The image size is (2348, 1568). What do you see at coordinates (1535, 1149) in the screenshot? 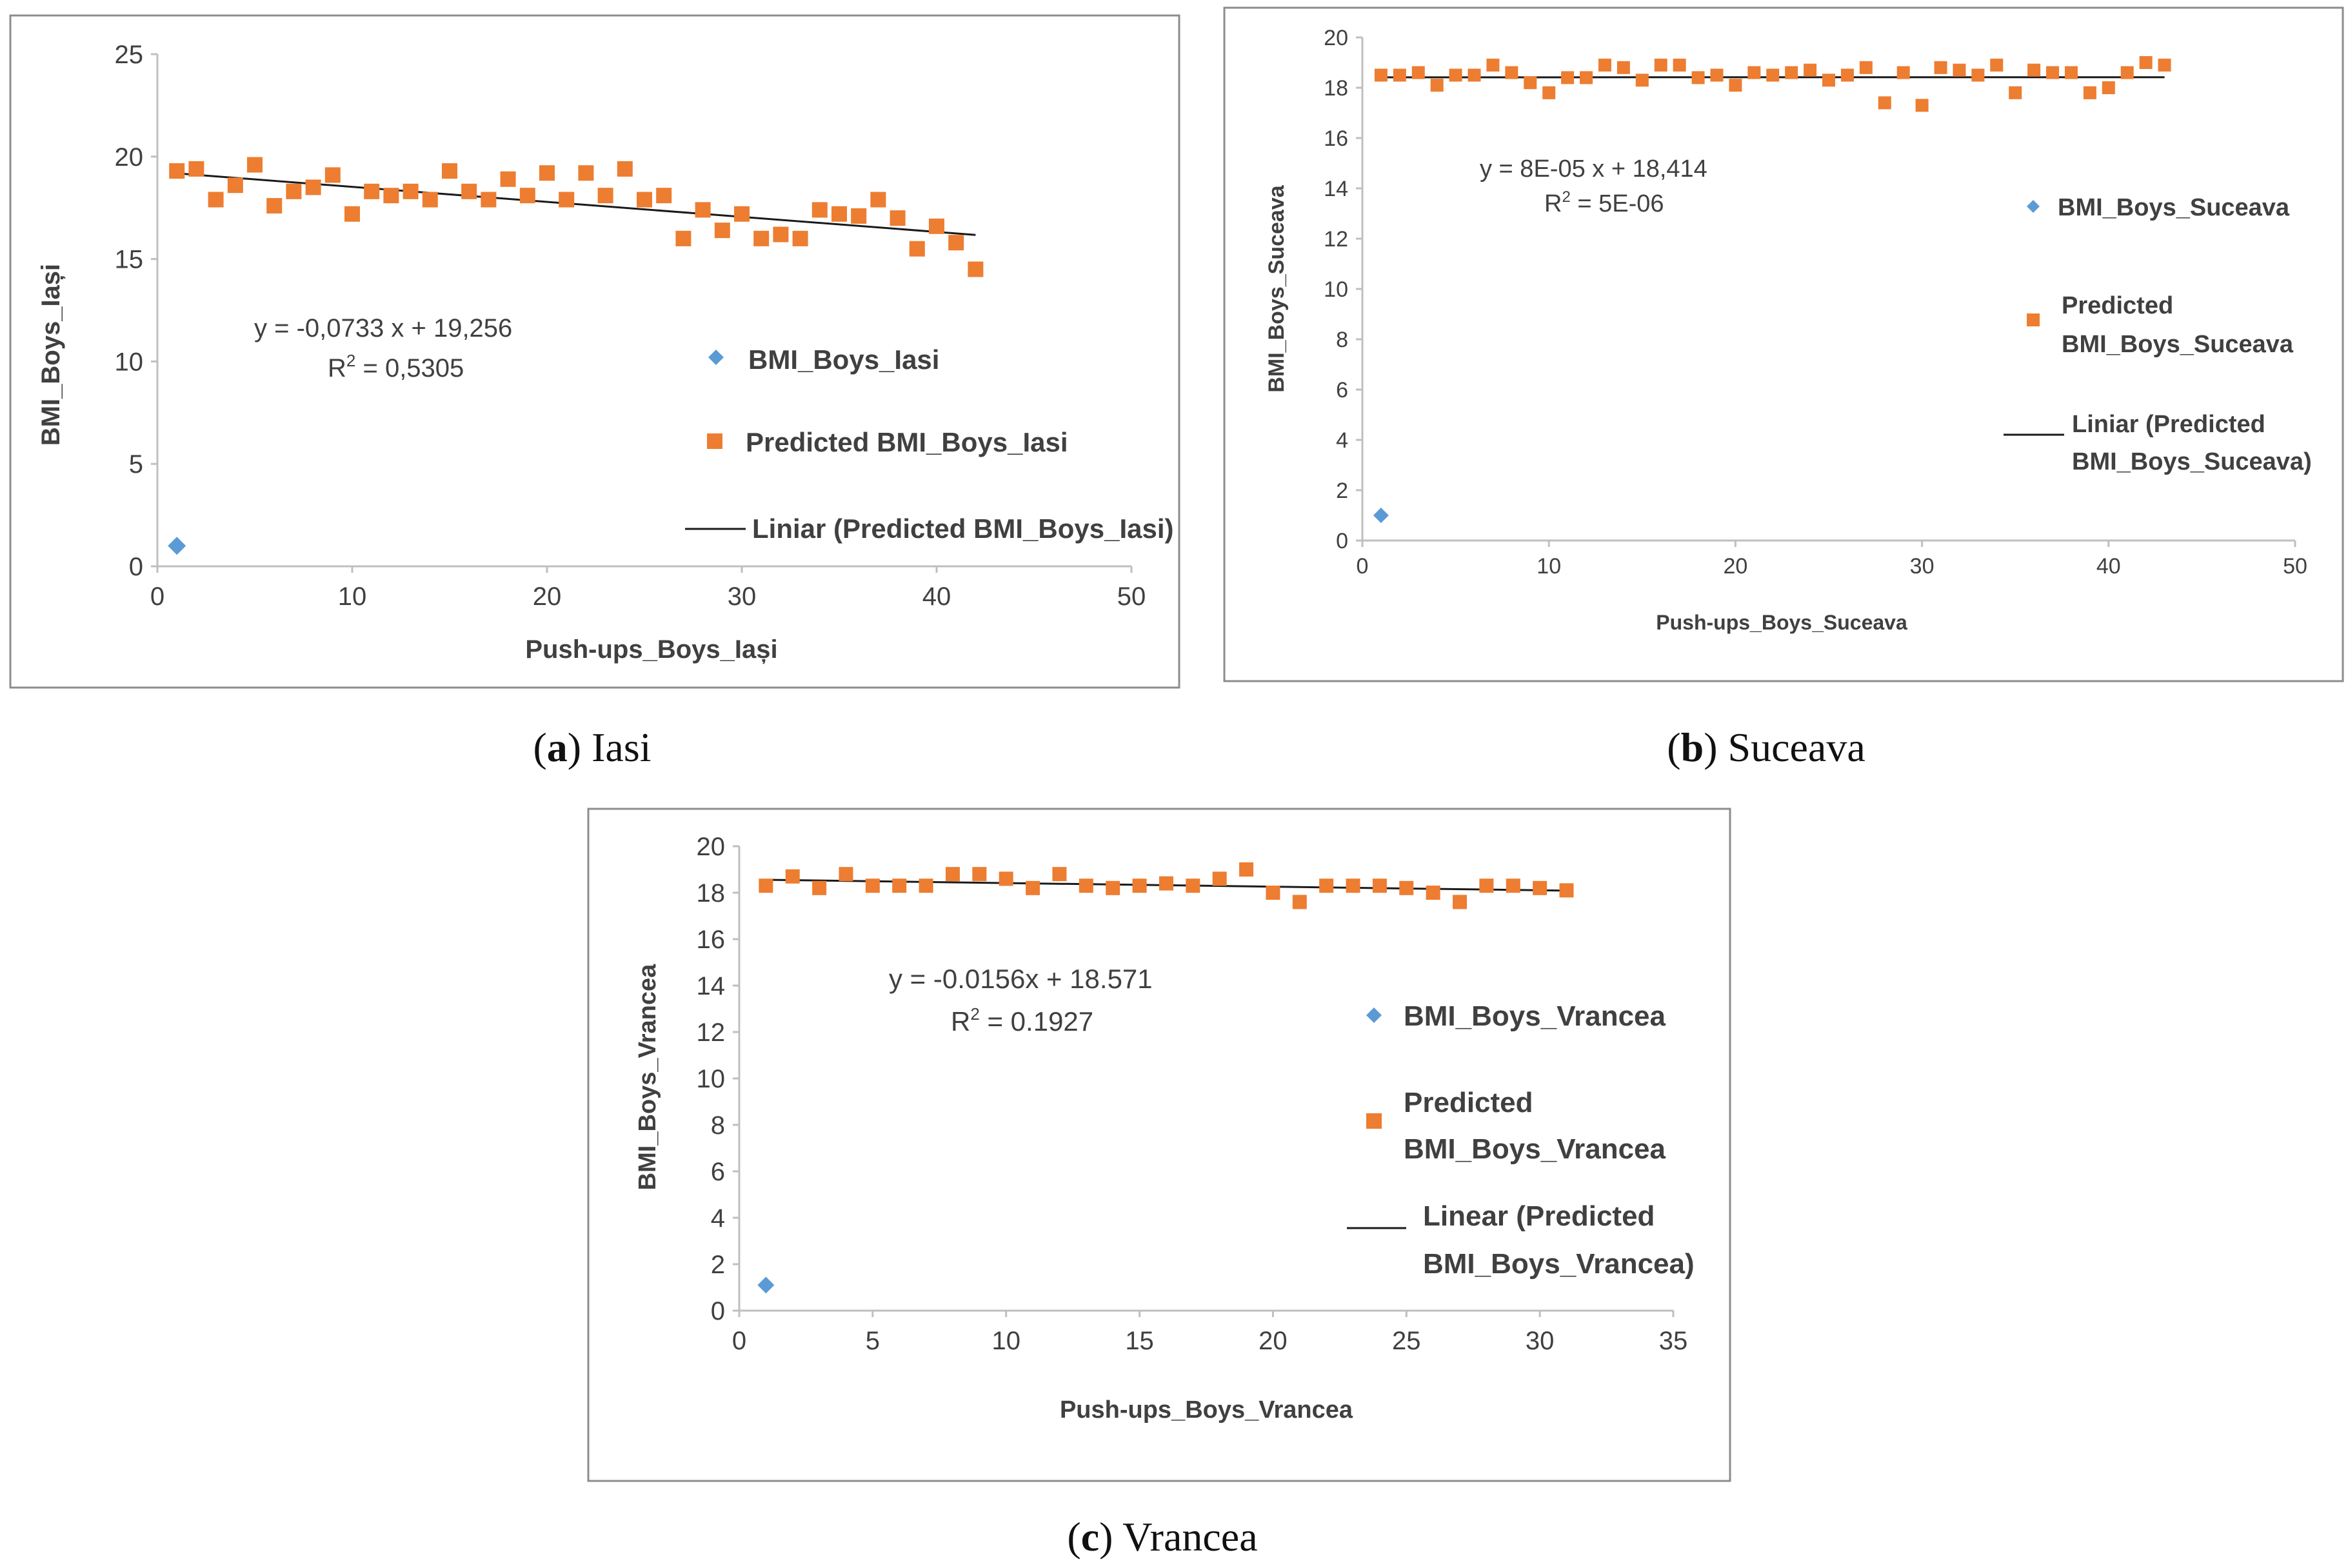
I see `panel-c-legend-predicted-line2: BMI_Boys_Vrancea` at bounding box center [1535, 1149].